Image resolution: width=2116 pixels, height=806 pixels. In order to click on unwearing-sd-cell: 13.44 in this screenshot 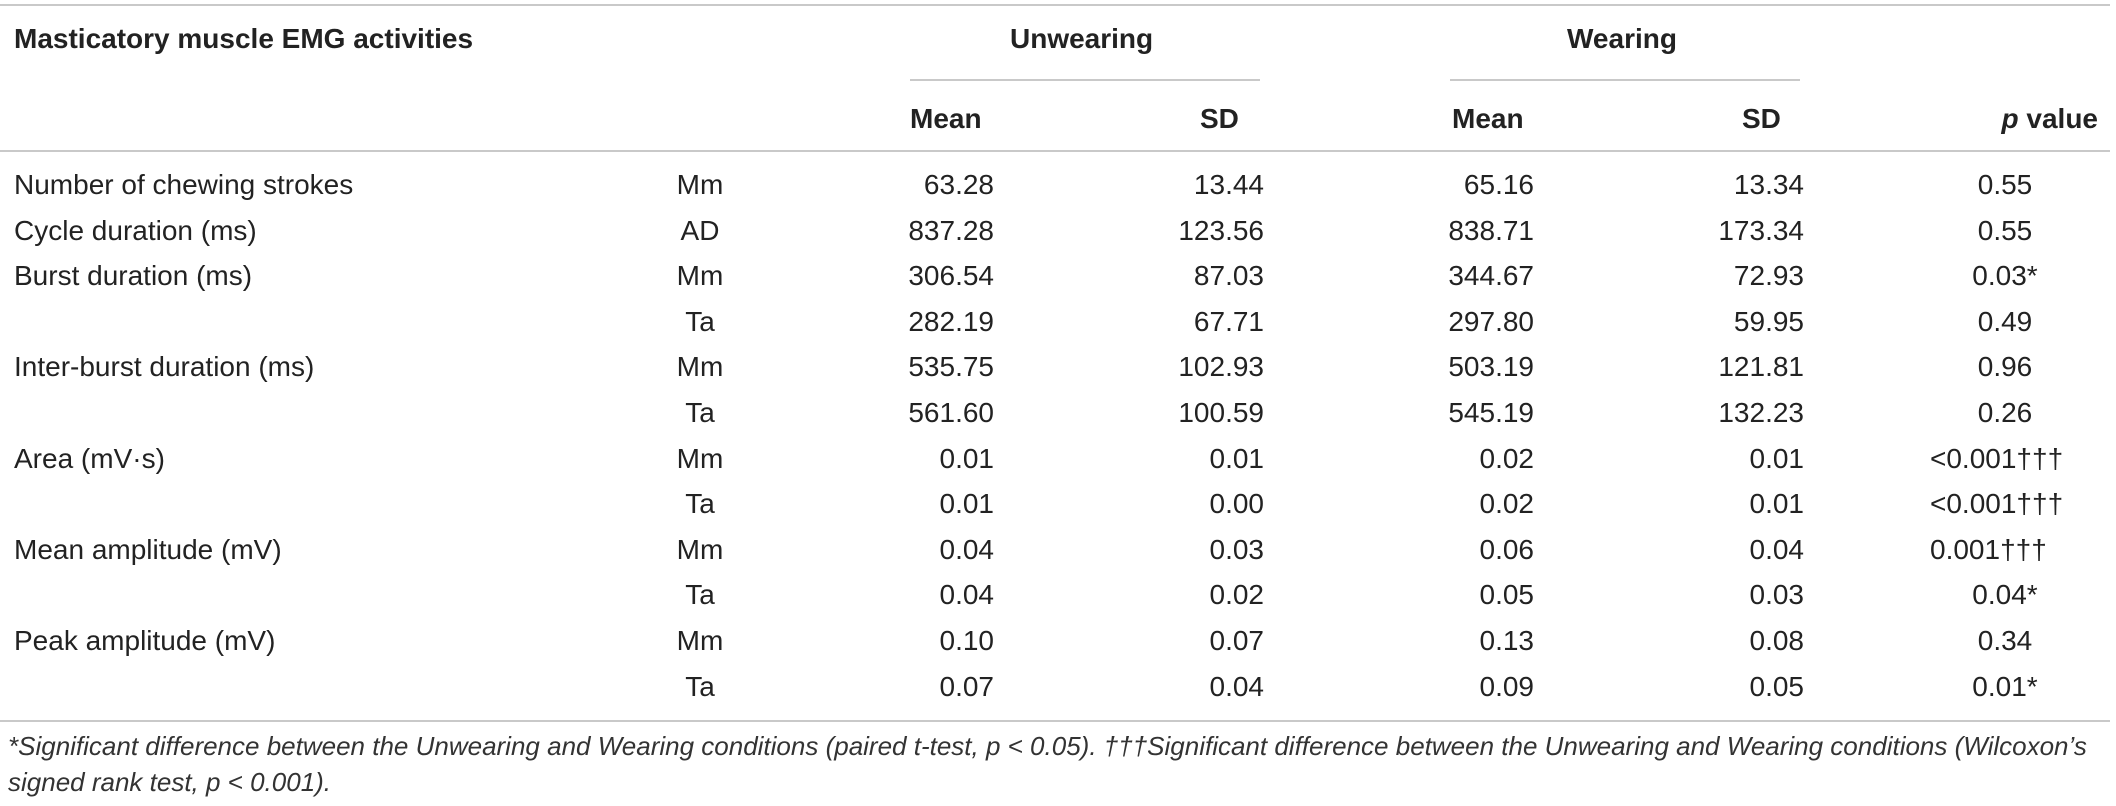, I will do `click(1228, 184)`.